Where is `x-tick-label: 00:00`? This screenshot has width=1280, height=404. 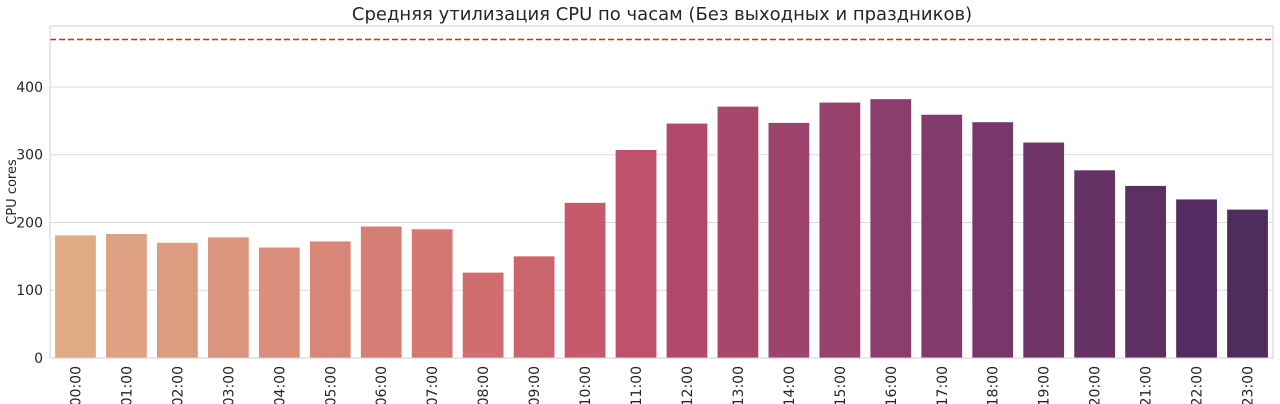
x-tick-label: 00:00 is located at coordinates (76, 385).